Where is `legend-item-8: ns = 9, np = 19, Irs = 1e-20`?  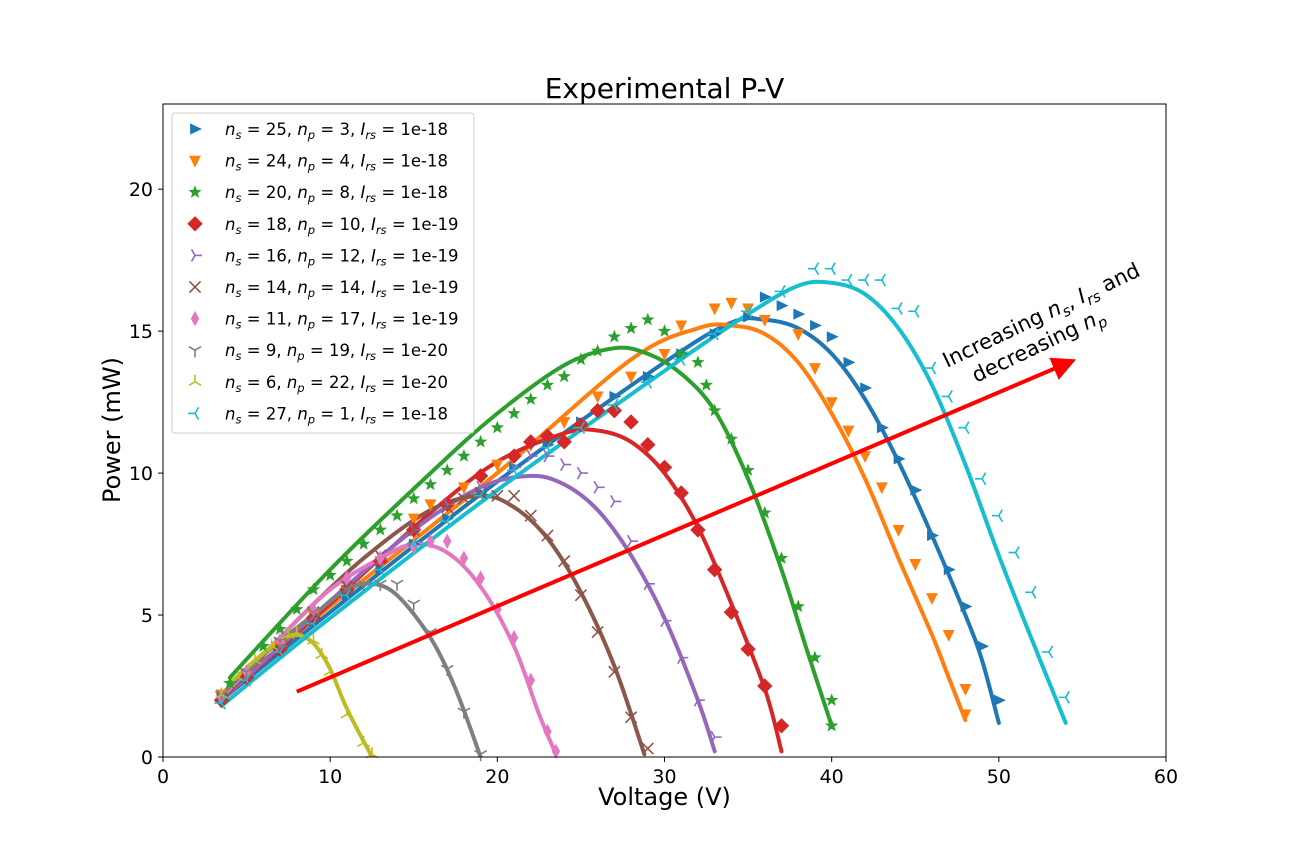
legend-item-8: ns = 9, np = 19, Irs = 1e-20 is located at coordinates (318, 352).